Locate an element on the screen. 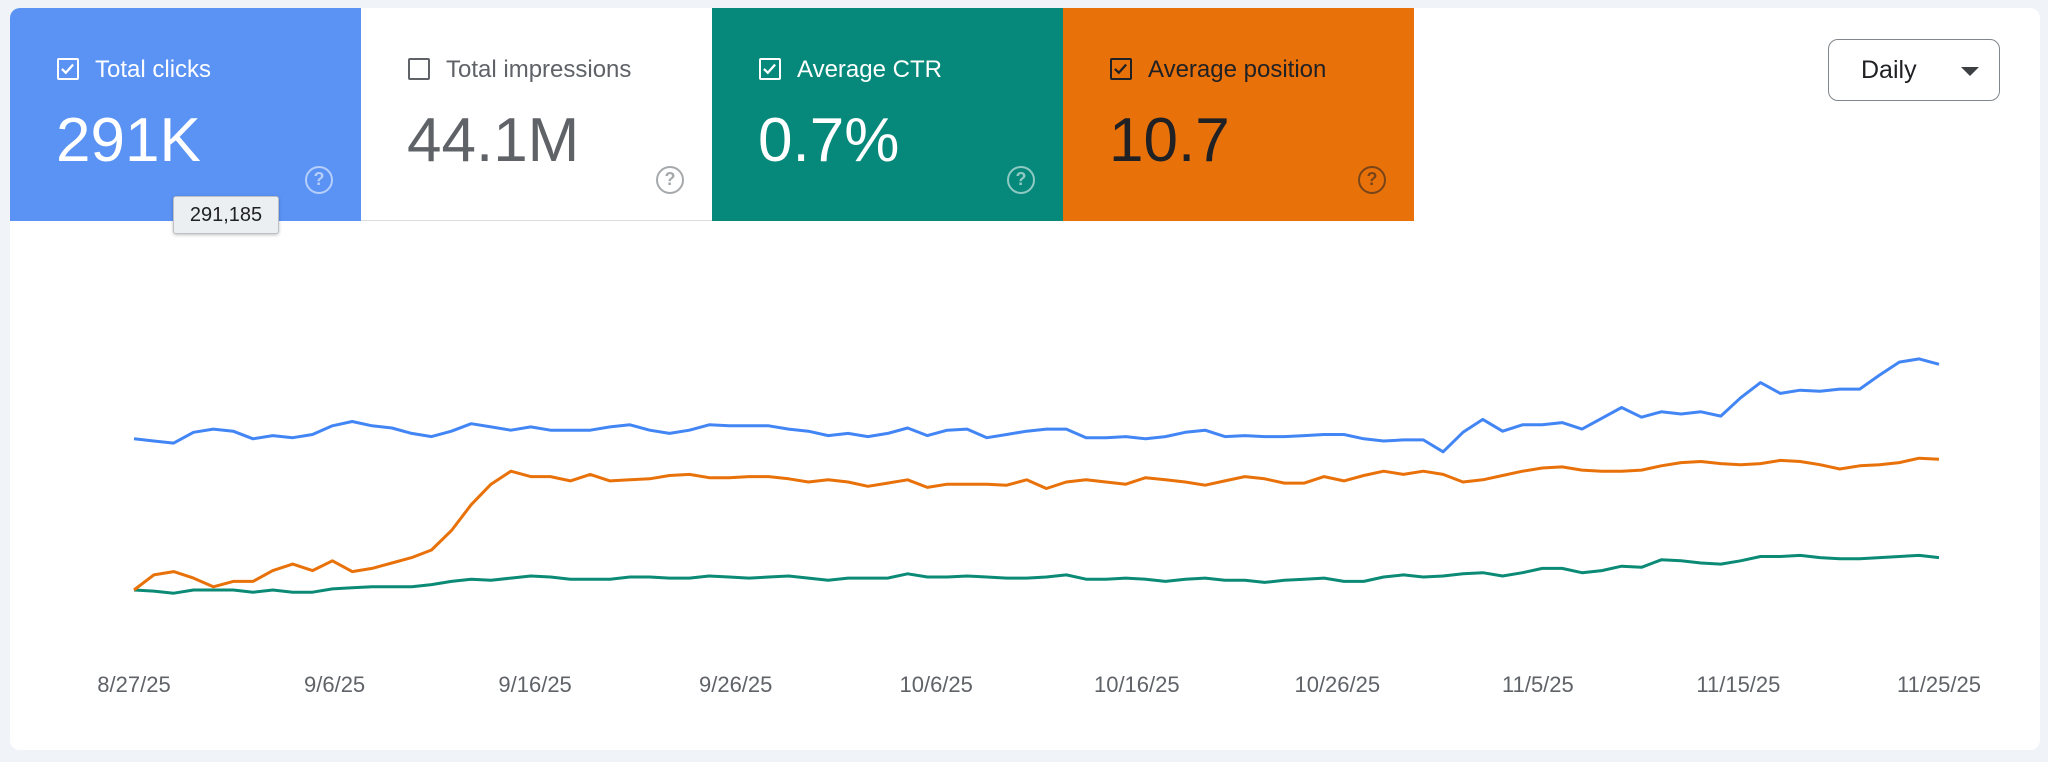  metric-label: Total impressions is located at coordinates (539, 69).